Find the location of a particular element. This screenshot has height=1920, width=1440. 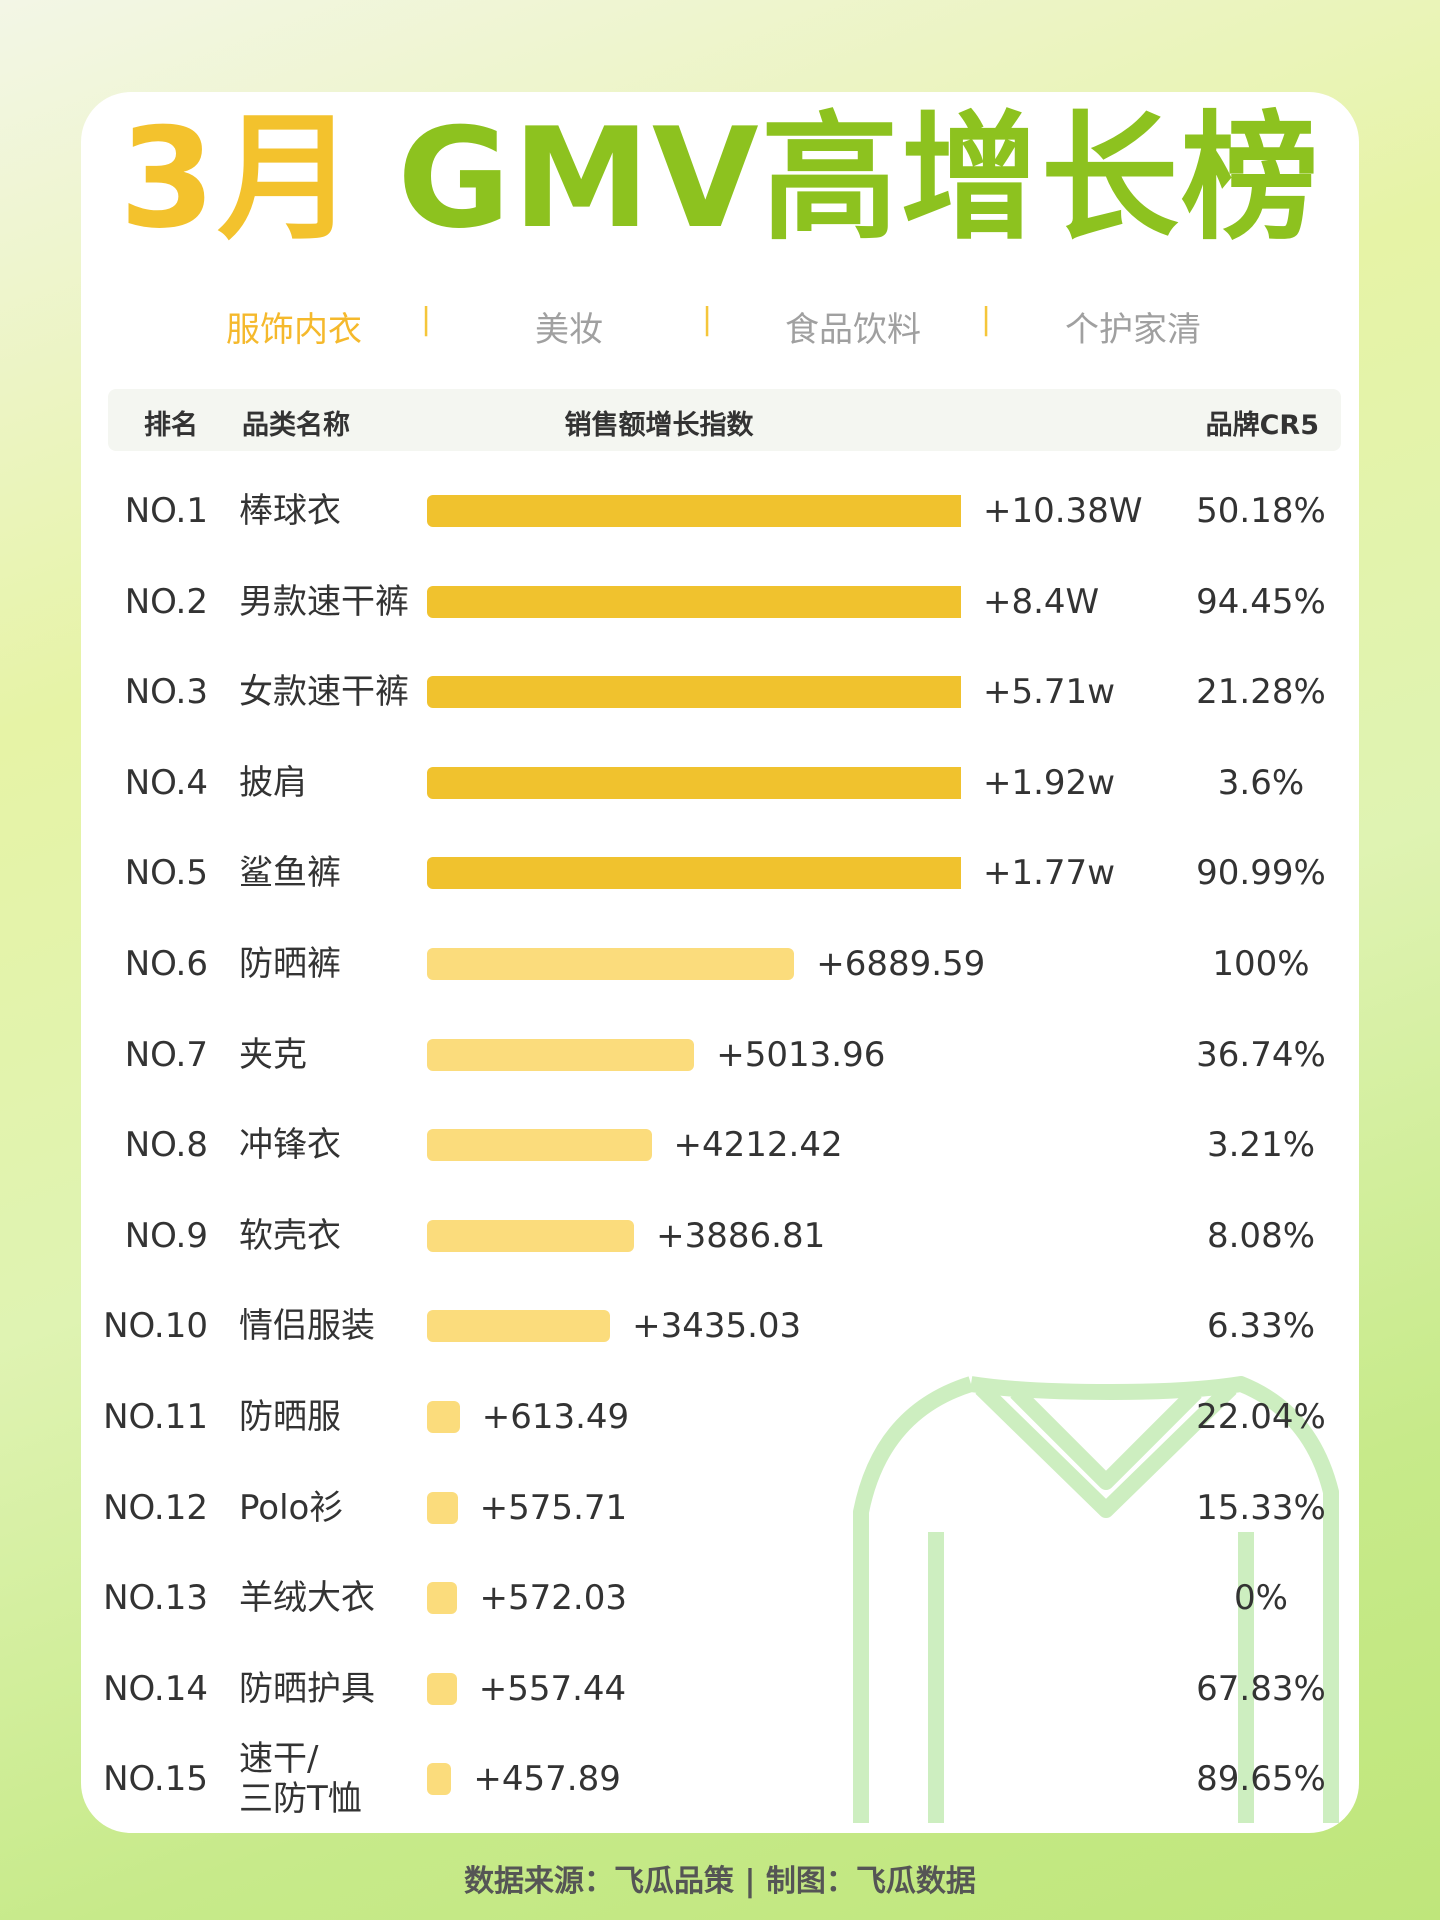

tab: 食品饮料 is located at coordinates (853, 330).